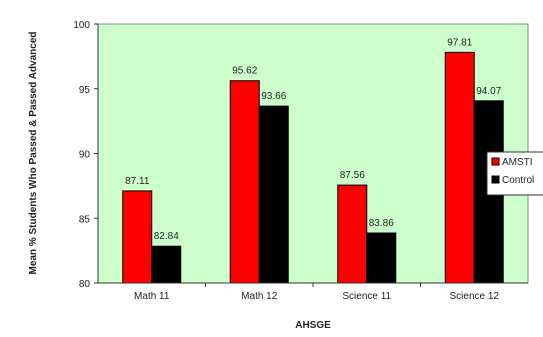 This screenshot has height=337, width=543. I want to click on data-label: 97.81, so click(459, 42).